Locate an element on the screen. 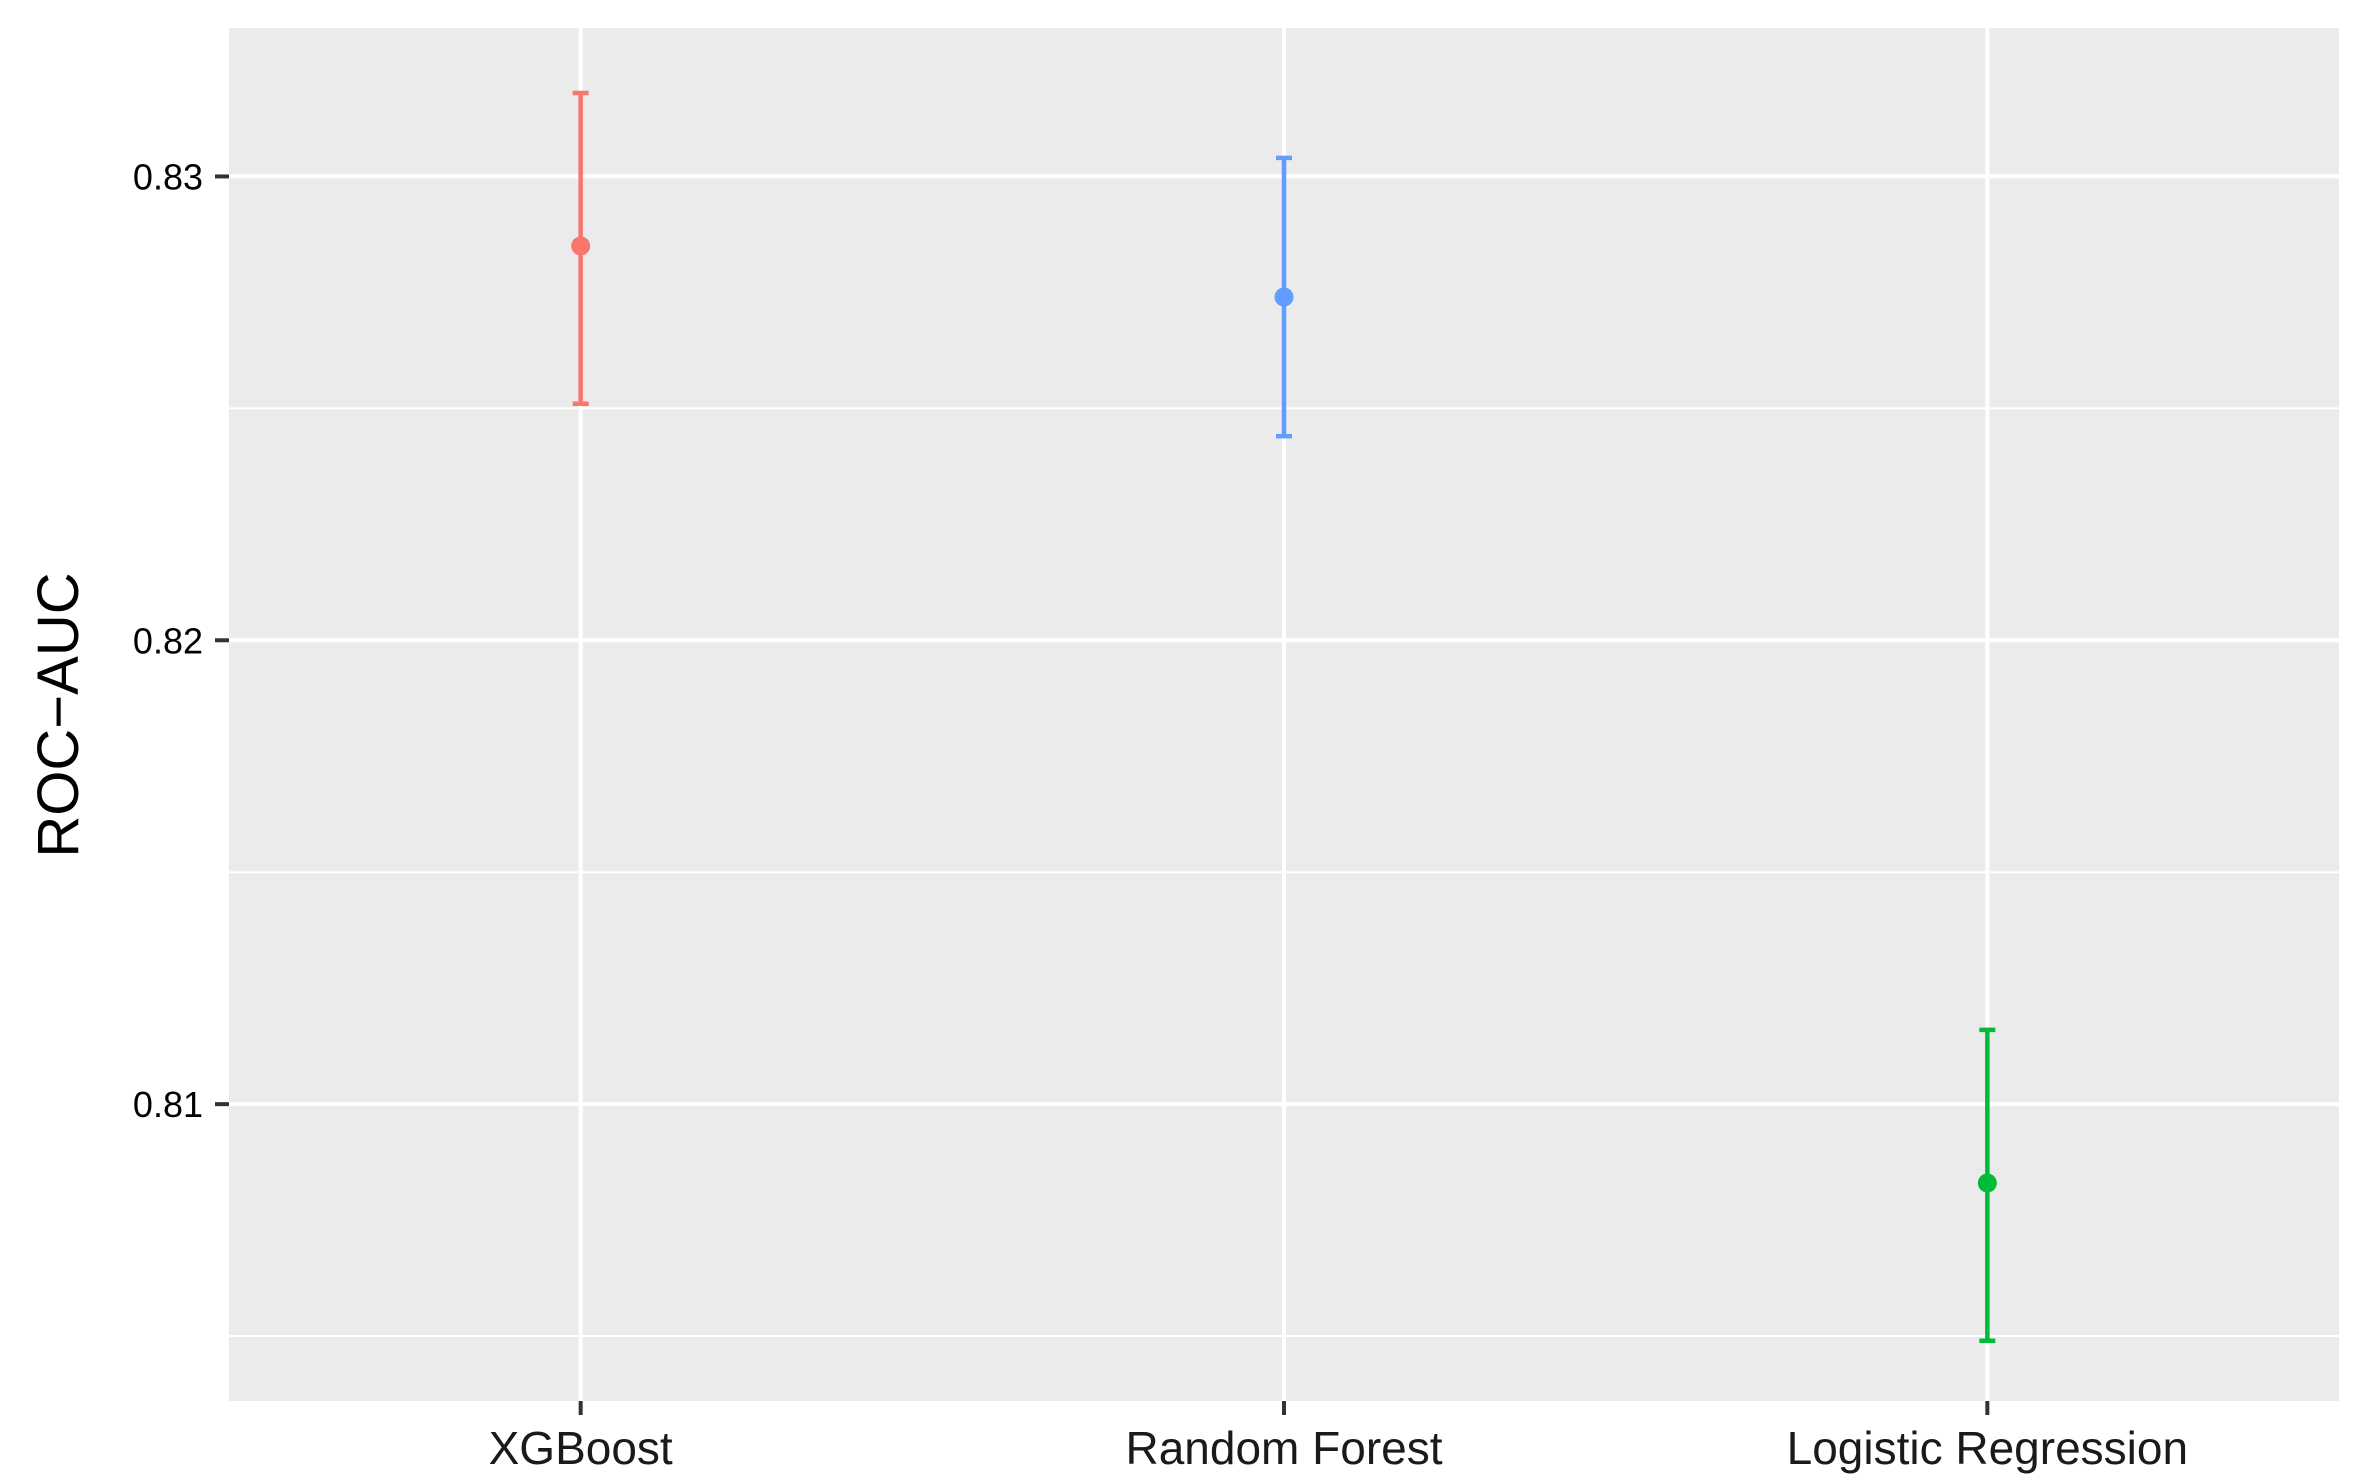 This screenshot has height=1474, width=2362. y-axis: 0.81 0.82 0.83 is located at coordinates (181, 640).